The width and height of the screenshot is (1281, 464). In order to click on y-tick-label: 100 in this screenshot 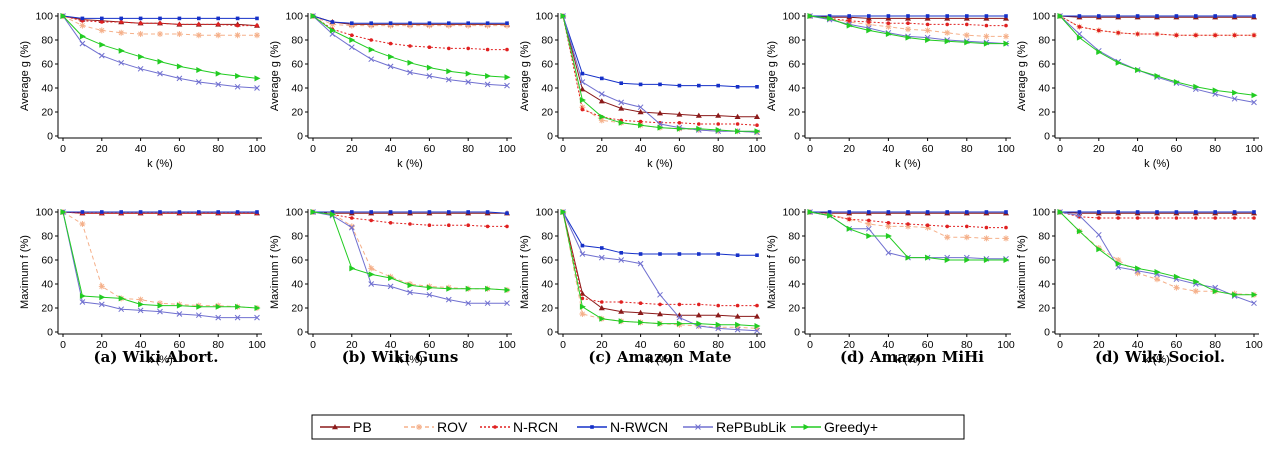, I will do `click(791, 17)`.